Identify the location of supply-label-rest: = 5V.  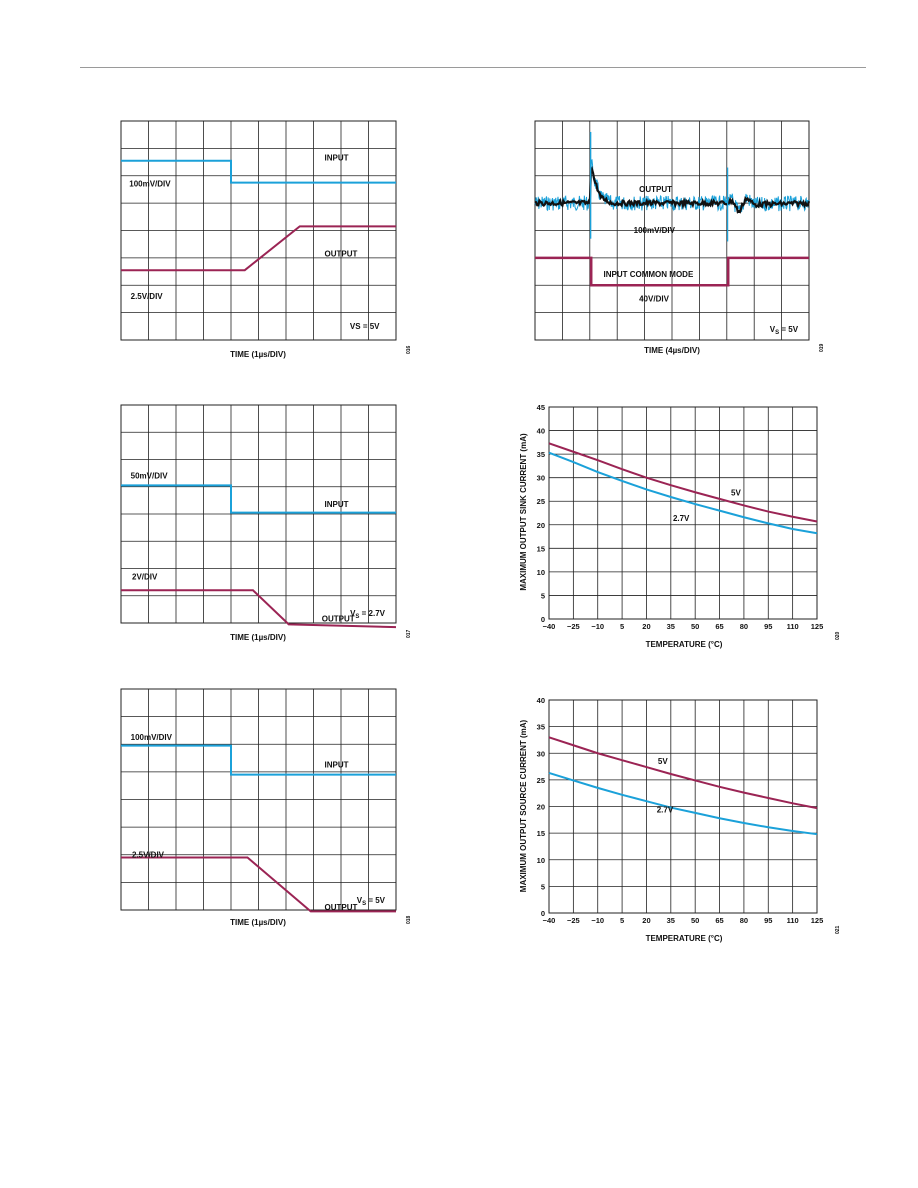
(376, 900).